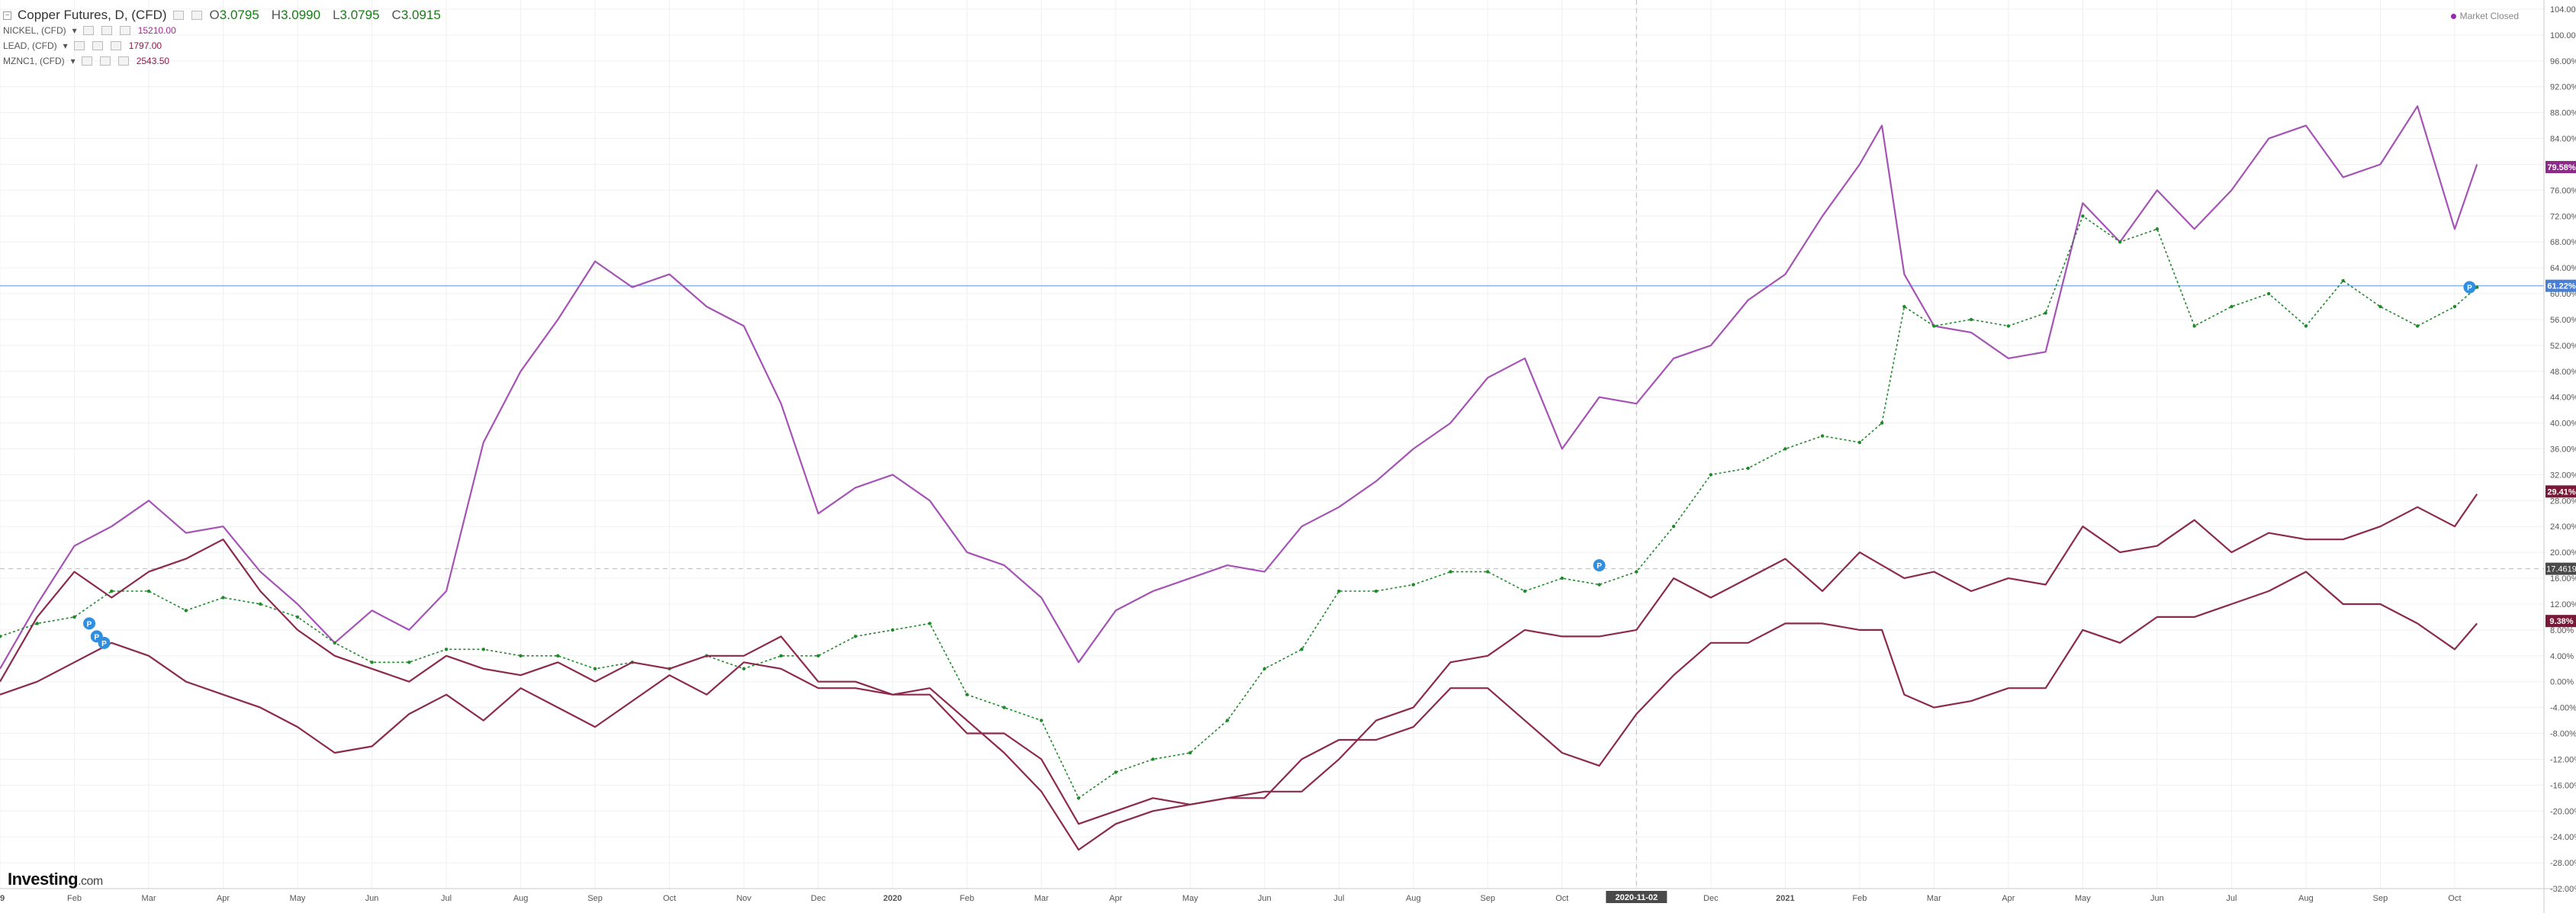 Image resolution: width=2576 pixels, height=913 pixels. Describe the element at coordinates (225, 61) in the screenshot. I see `comparison-row-zinc: MZNC1, (CFD) ▾ 2543.50` at that location.